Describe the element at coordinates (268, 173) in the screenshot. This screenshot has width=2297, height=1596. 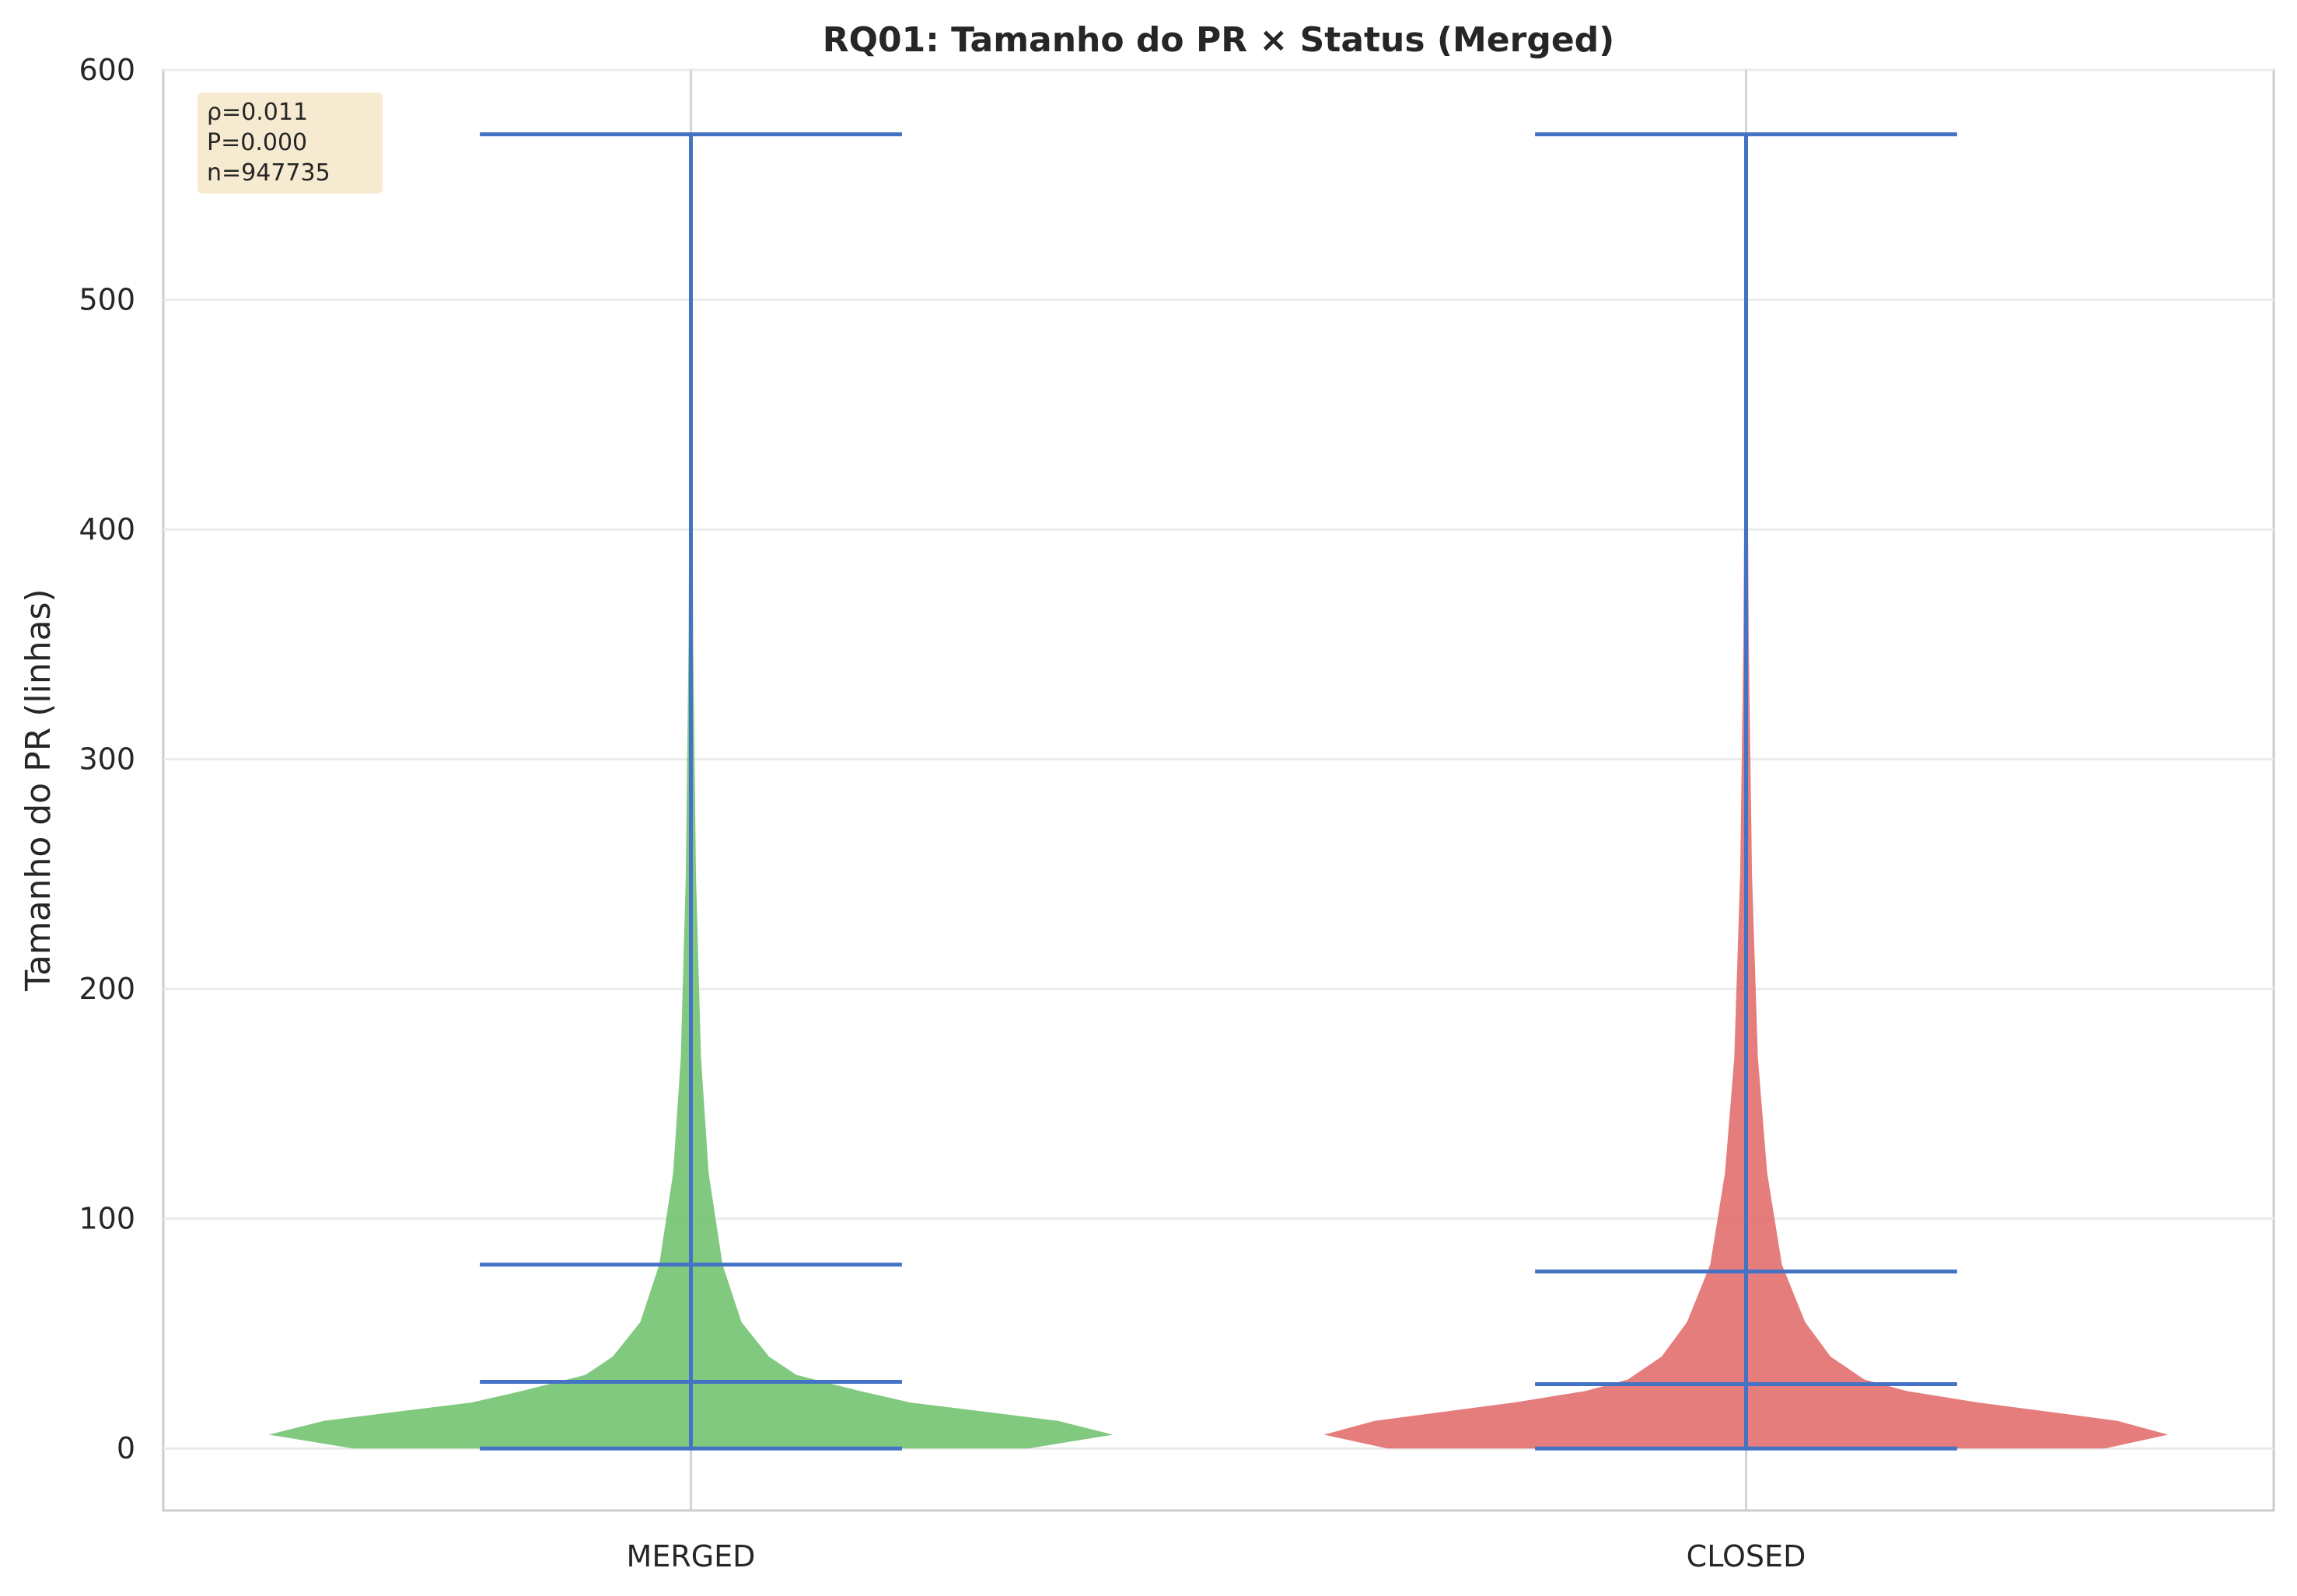
I see `stat-n: n=947735` at that location.